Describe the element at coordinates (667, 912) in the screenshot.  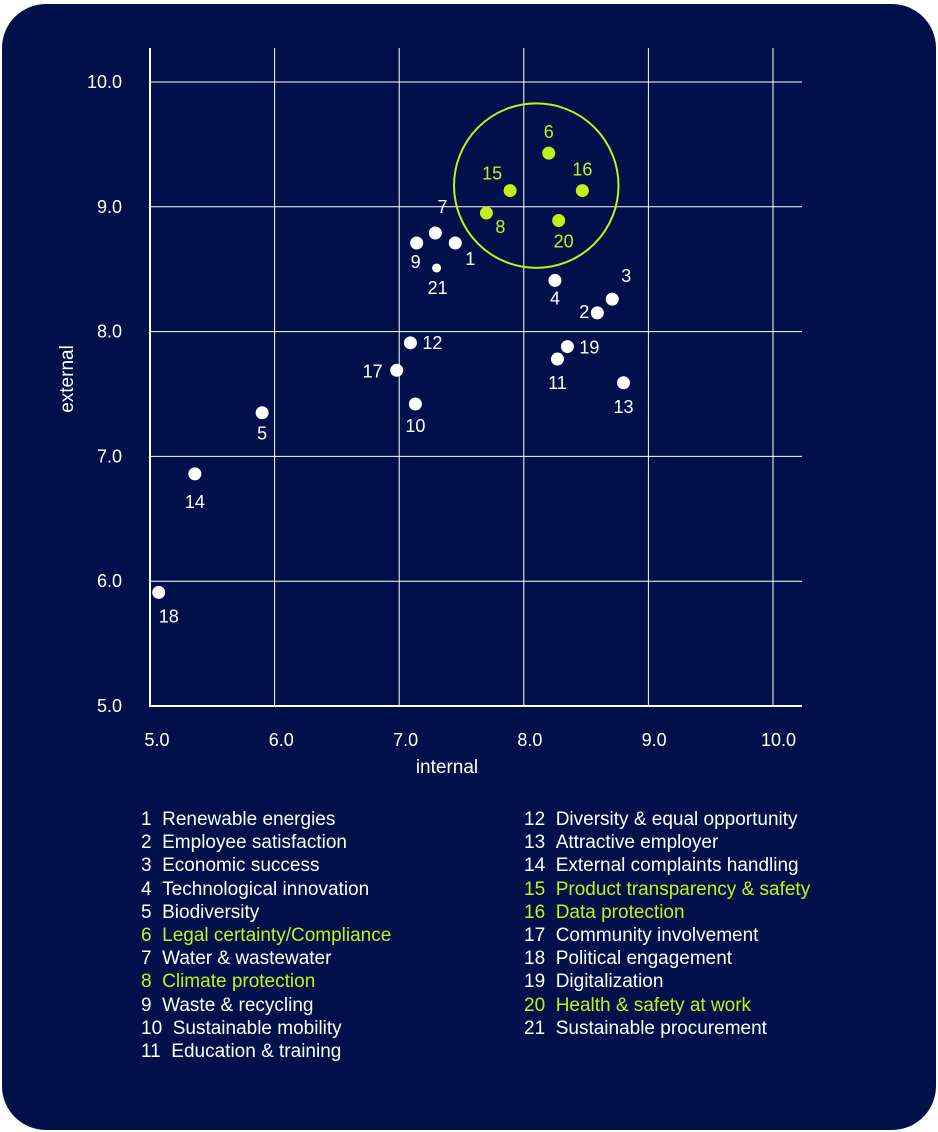
I see `legend-item-16: 16 Data protection` at that location.